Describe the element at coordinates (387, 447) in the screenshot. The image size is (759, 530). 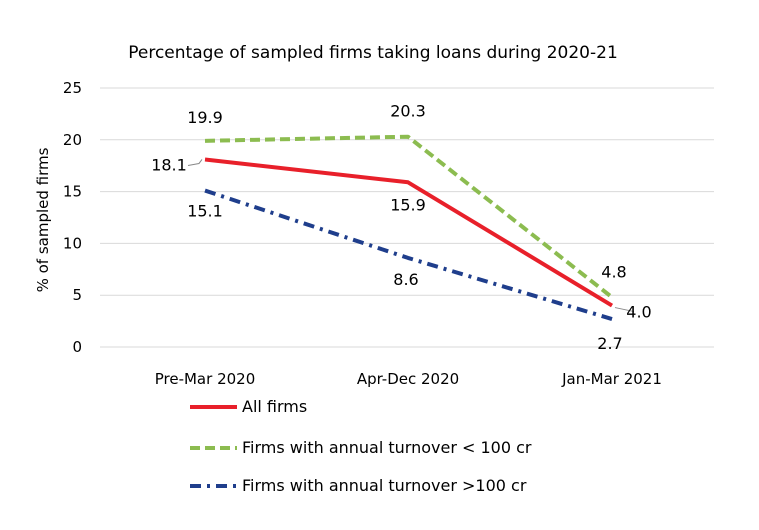
I see `legend-label: Firms with annual turnover < 100 cr` at that location.